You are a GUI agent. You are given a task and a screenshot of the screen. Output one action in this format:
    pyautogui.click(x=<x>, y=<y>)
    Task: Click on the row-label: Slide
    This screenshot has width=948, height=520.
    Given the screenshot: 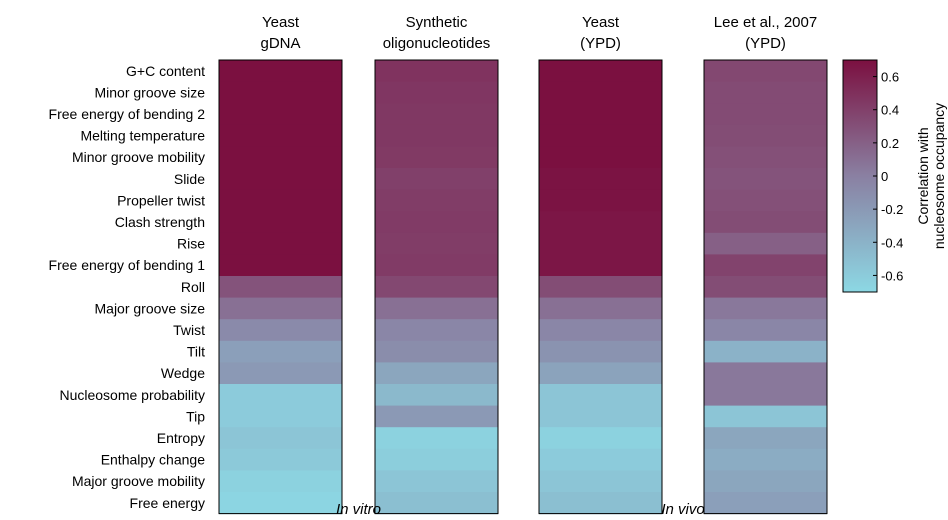 What is the action you would take?
    pyautogui.click(x=189, y=179)
    